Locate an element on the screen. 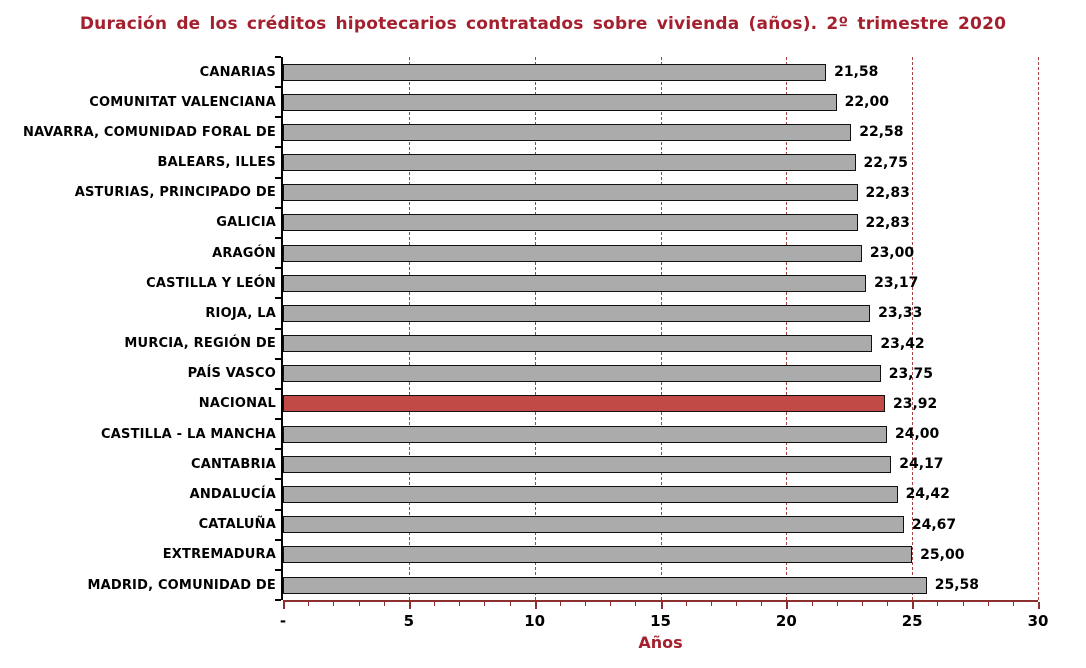 Image resolution: width=1086 pixels, height=668 pixels. bar-row: 23,33 is located at coordinates (660, 313).